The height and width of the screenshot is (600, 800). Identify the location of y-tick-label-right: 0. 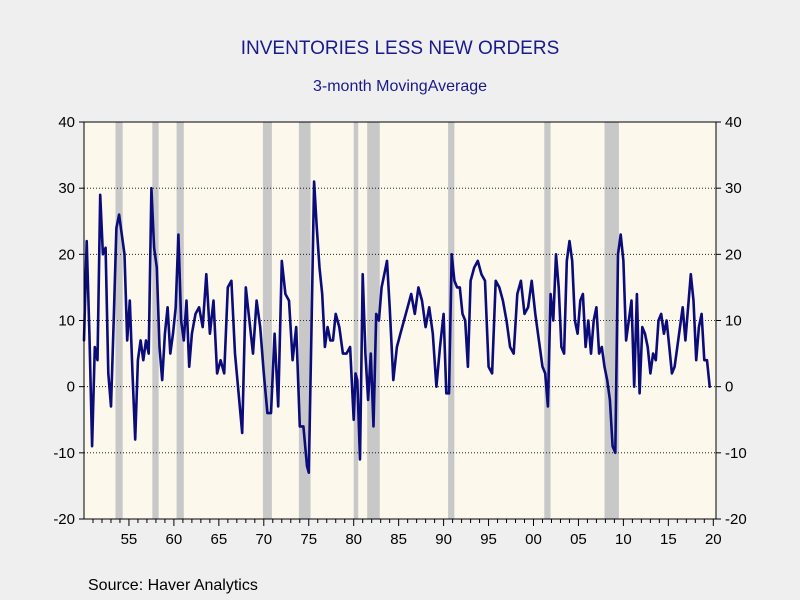
(729, 387).